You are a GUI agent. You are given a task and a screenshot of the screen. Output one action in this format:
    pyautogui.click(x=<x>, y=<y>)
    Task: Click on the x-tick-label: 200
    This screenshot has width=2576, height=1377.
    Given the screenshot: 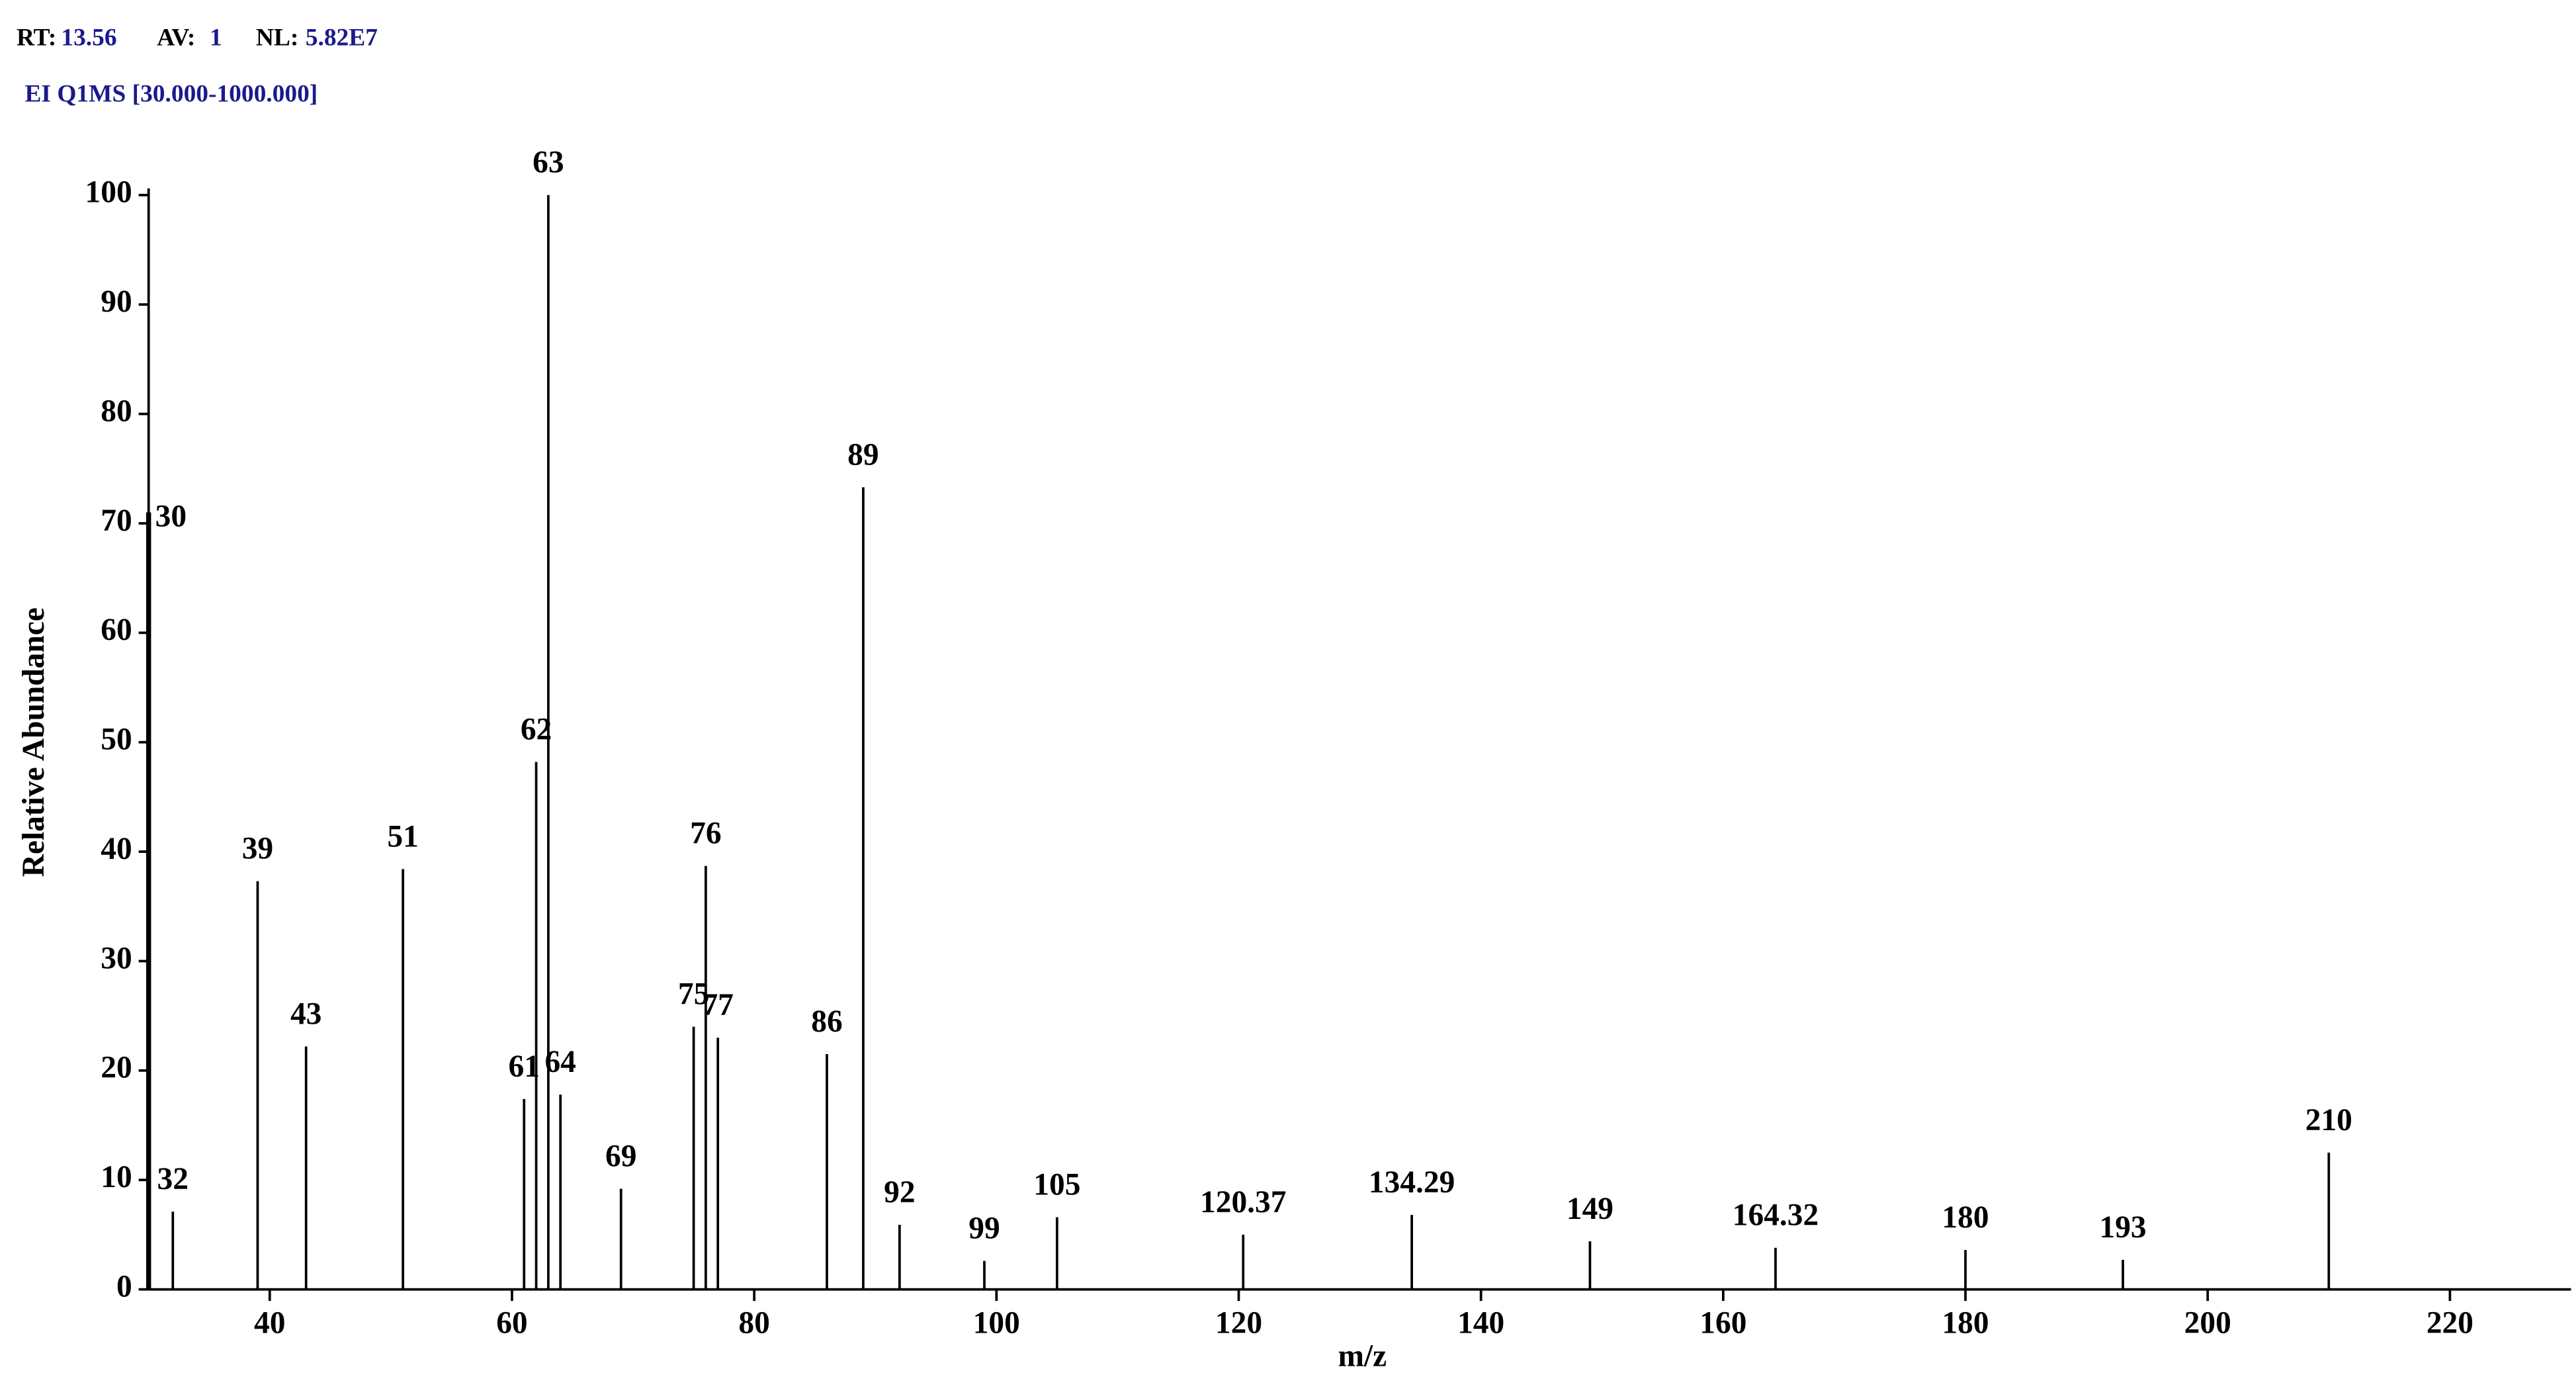 What is the action you would take?
    pyautogui.click(x=2207, y=1323)
    